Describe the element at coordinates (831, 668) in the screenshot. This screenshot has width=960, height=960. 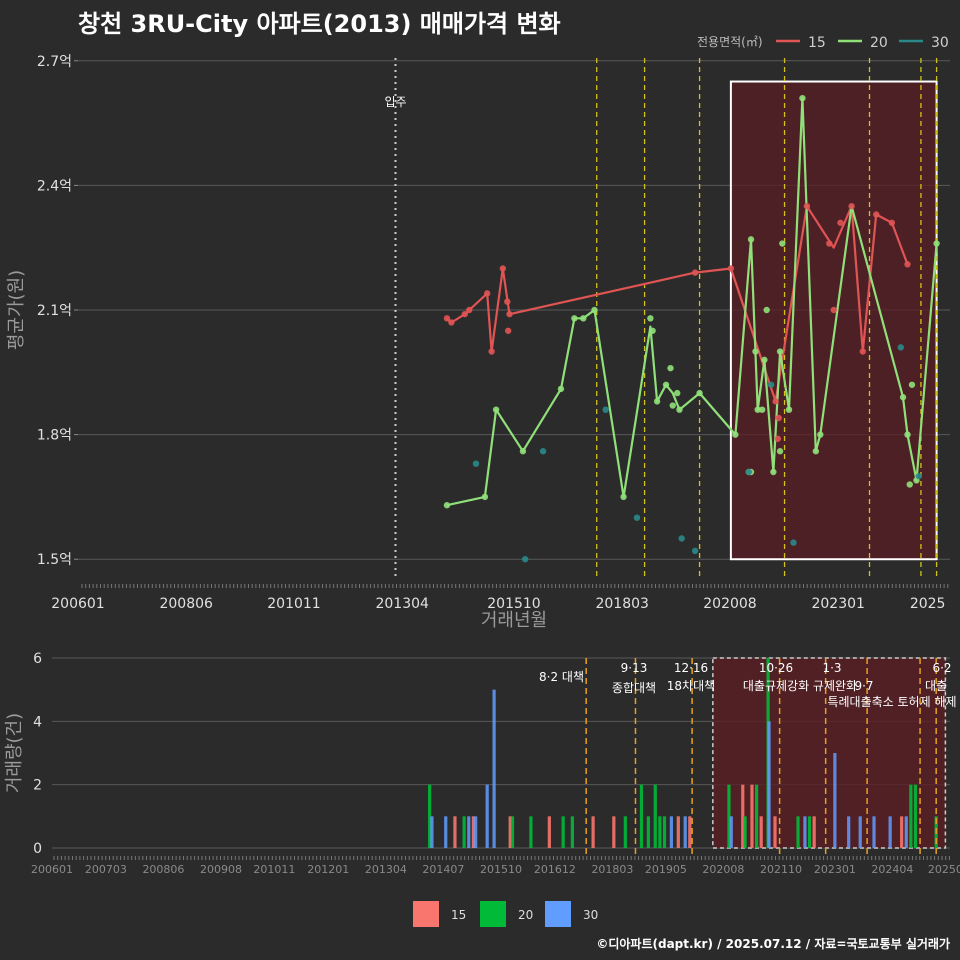
I see `policy-date-label: 1·3` at that location.